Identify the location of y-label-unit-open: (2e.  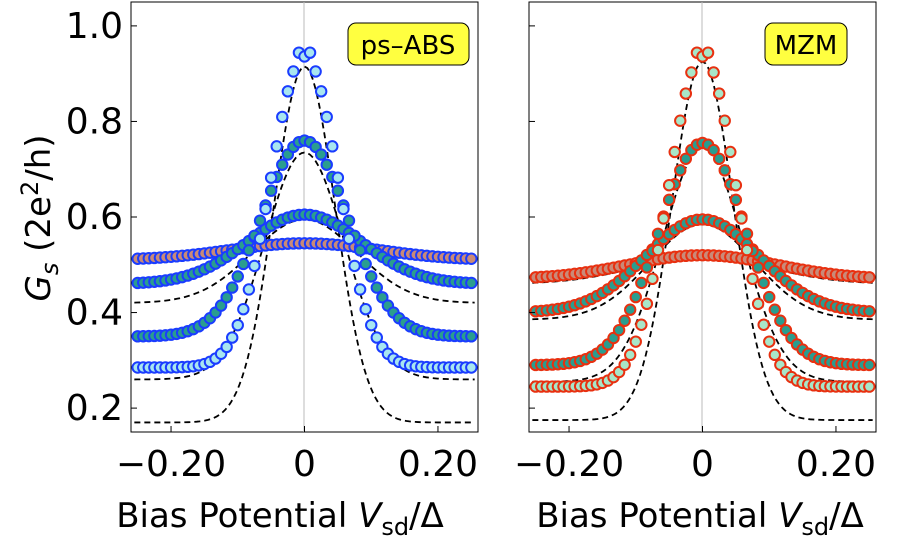
(39, 229).